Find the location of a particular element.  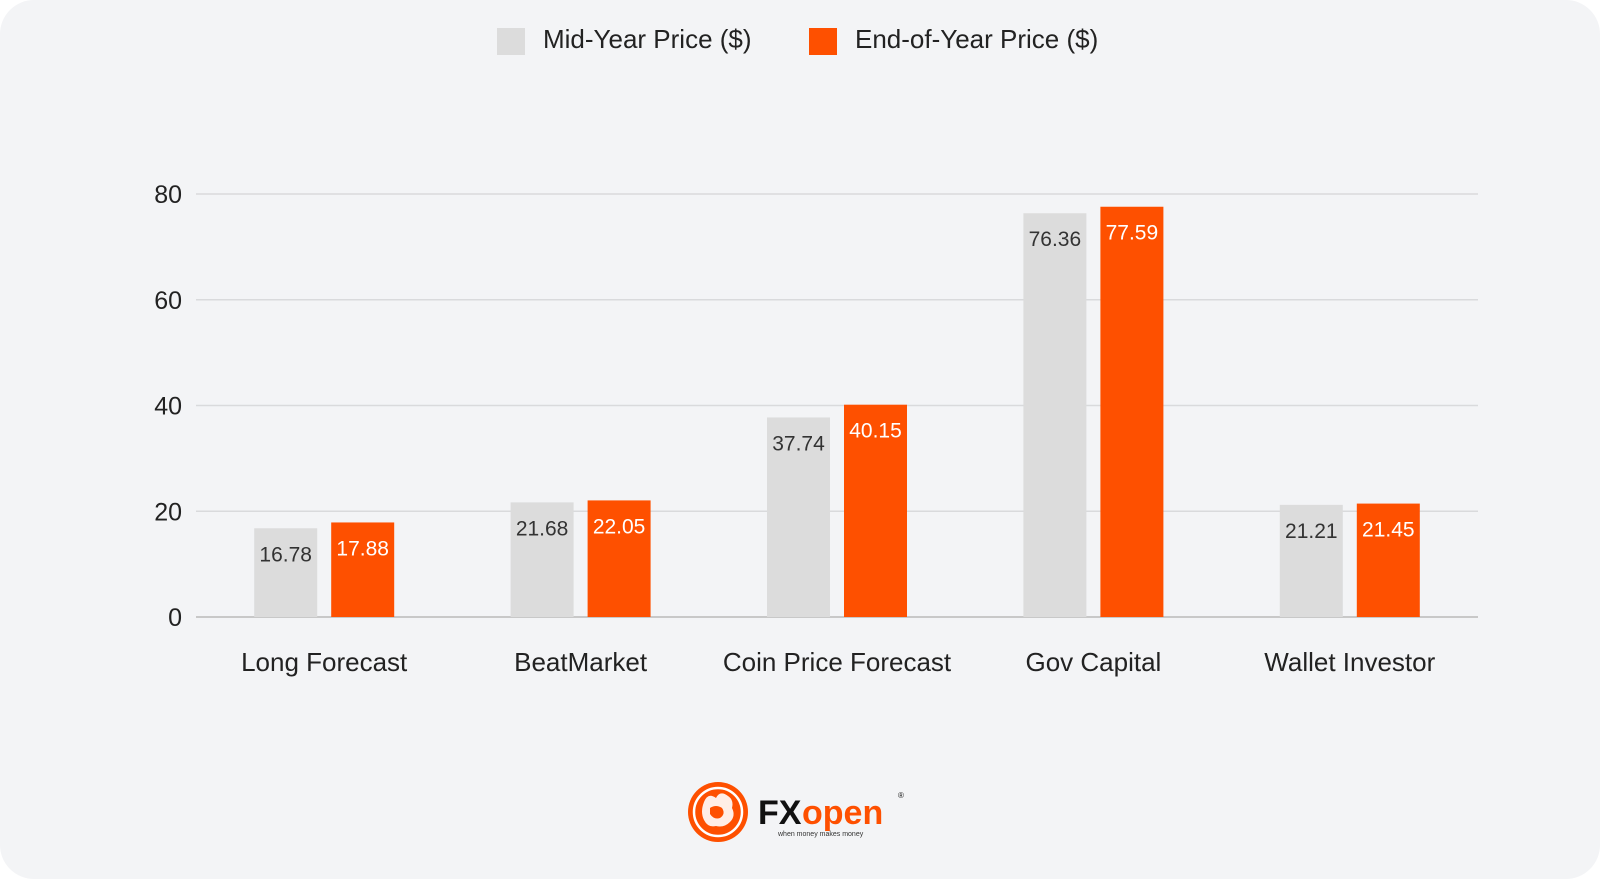

legend-label-end-of-year: End-of-Year Price ($) is located at coordinates (977, 39).